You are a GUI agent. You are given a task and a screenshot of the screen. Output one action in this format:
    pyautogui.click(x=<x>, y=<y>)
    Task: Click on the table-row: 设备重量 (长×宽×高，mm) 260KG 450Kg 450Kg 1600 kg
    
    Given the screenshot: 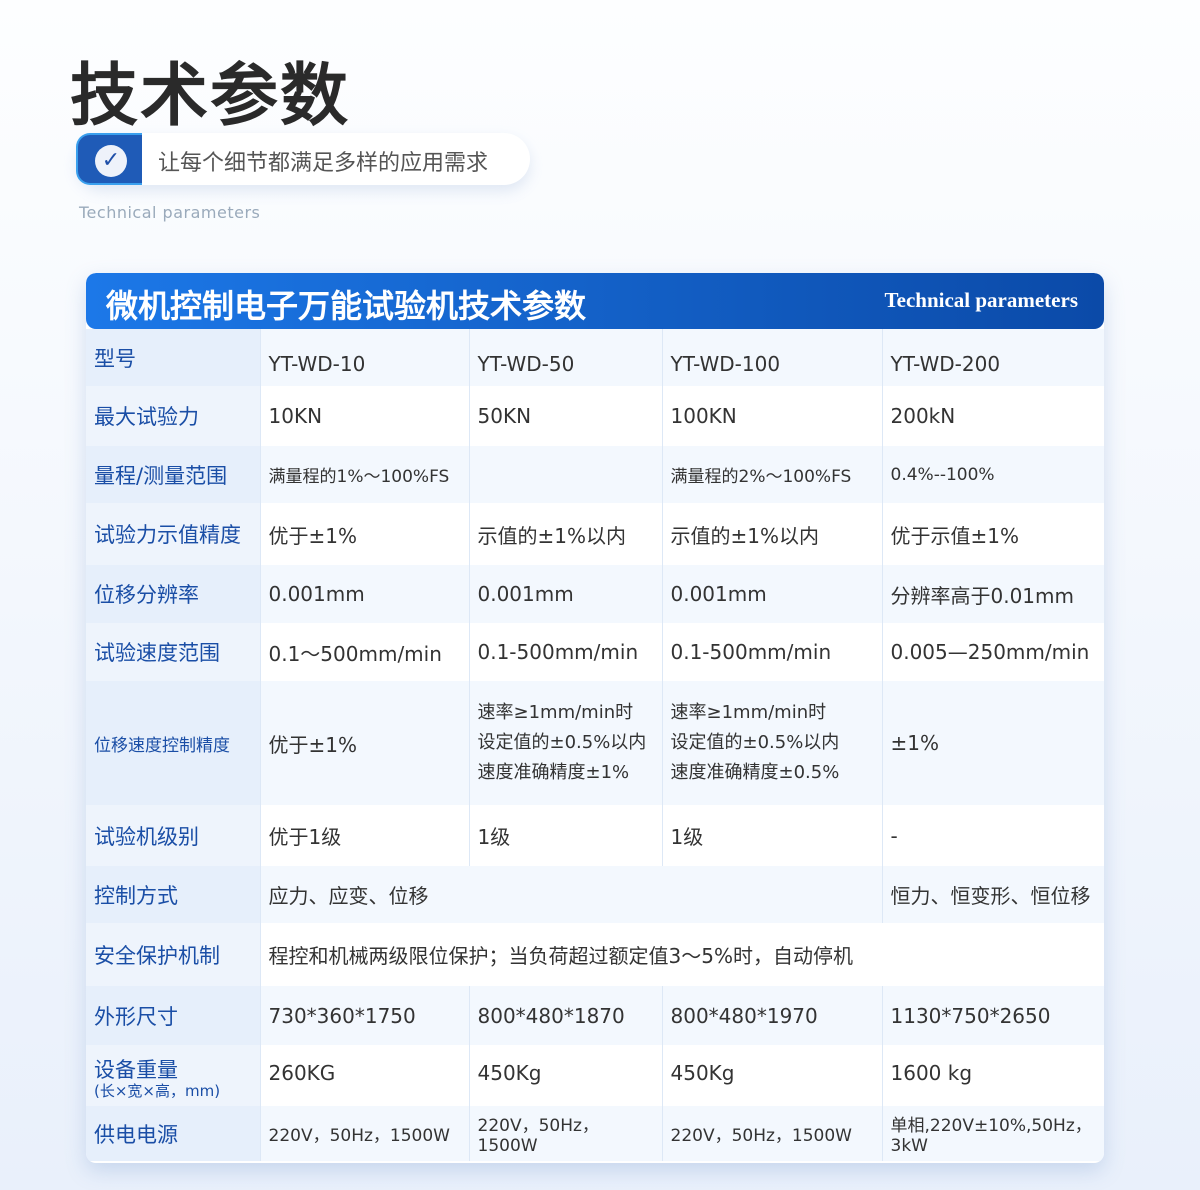 What is the action you would take?
    pyautogui.click(x=595, y=1075)
    